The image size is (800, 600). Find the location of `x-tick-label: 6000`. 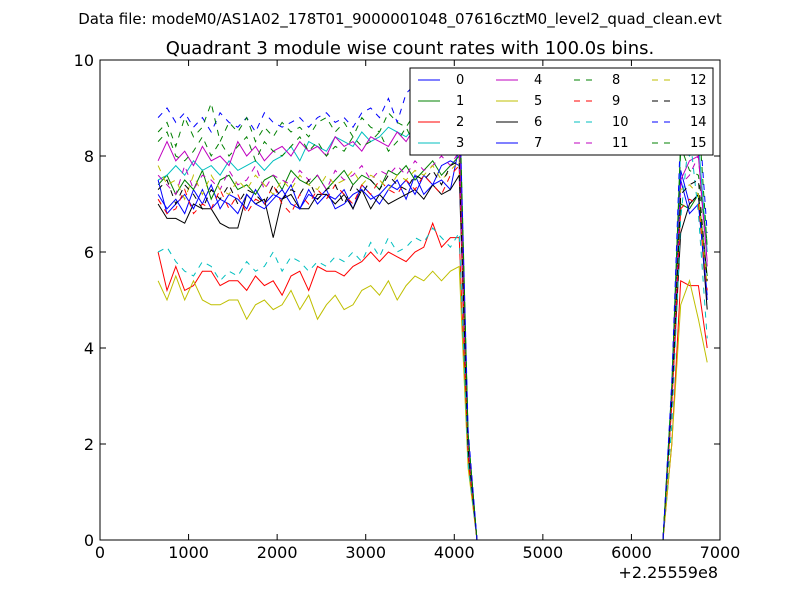

x-tick-label: 6000 is located at coordinates (631, 552).